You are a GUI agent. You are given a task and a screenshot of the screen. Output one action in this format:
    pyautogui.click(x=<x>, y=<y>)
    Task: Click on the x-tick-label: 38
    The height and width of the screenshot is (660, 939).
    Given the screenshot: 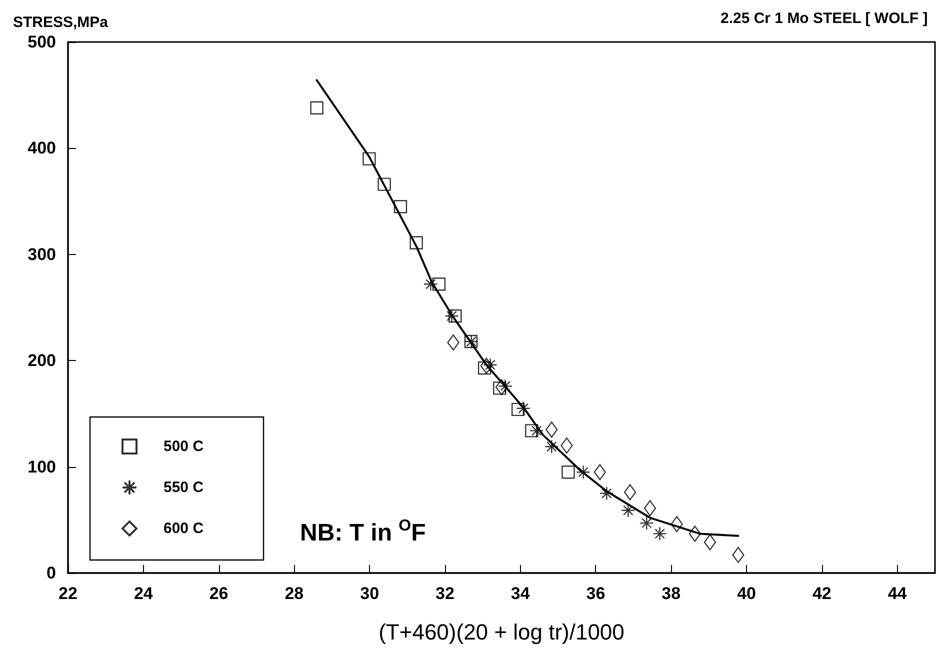 What is the action you would take?
    pyautogui.click(x=671, y=593)
    